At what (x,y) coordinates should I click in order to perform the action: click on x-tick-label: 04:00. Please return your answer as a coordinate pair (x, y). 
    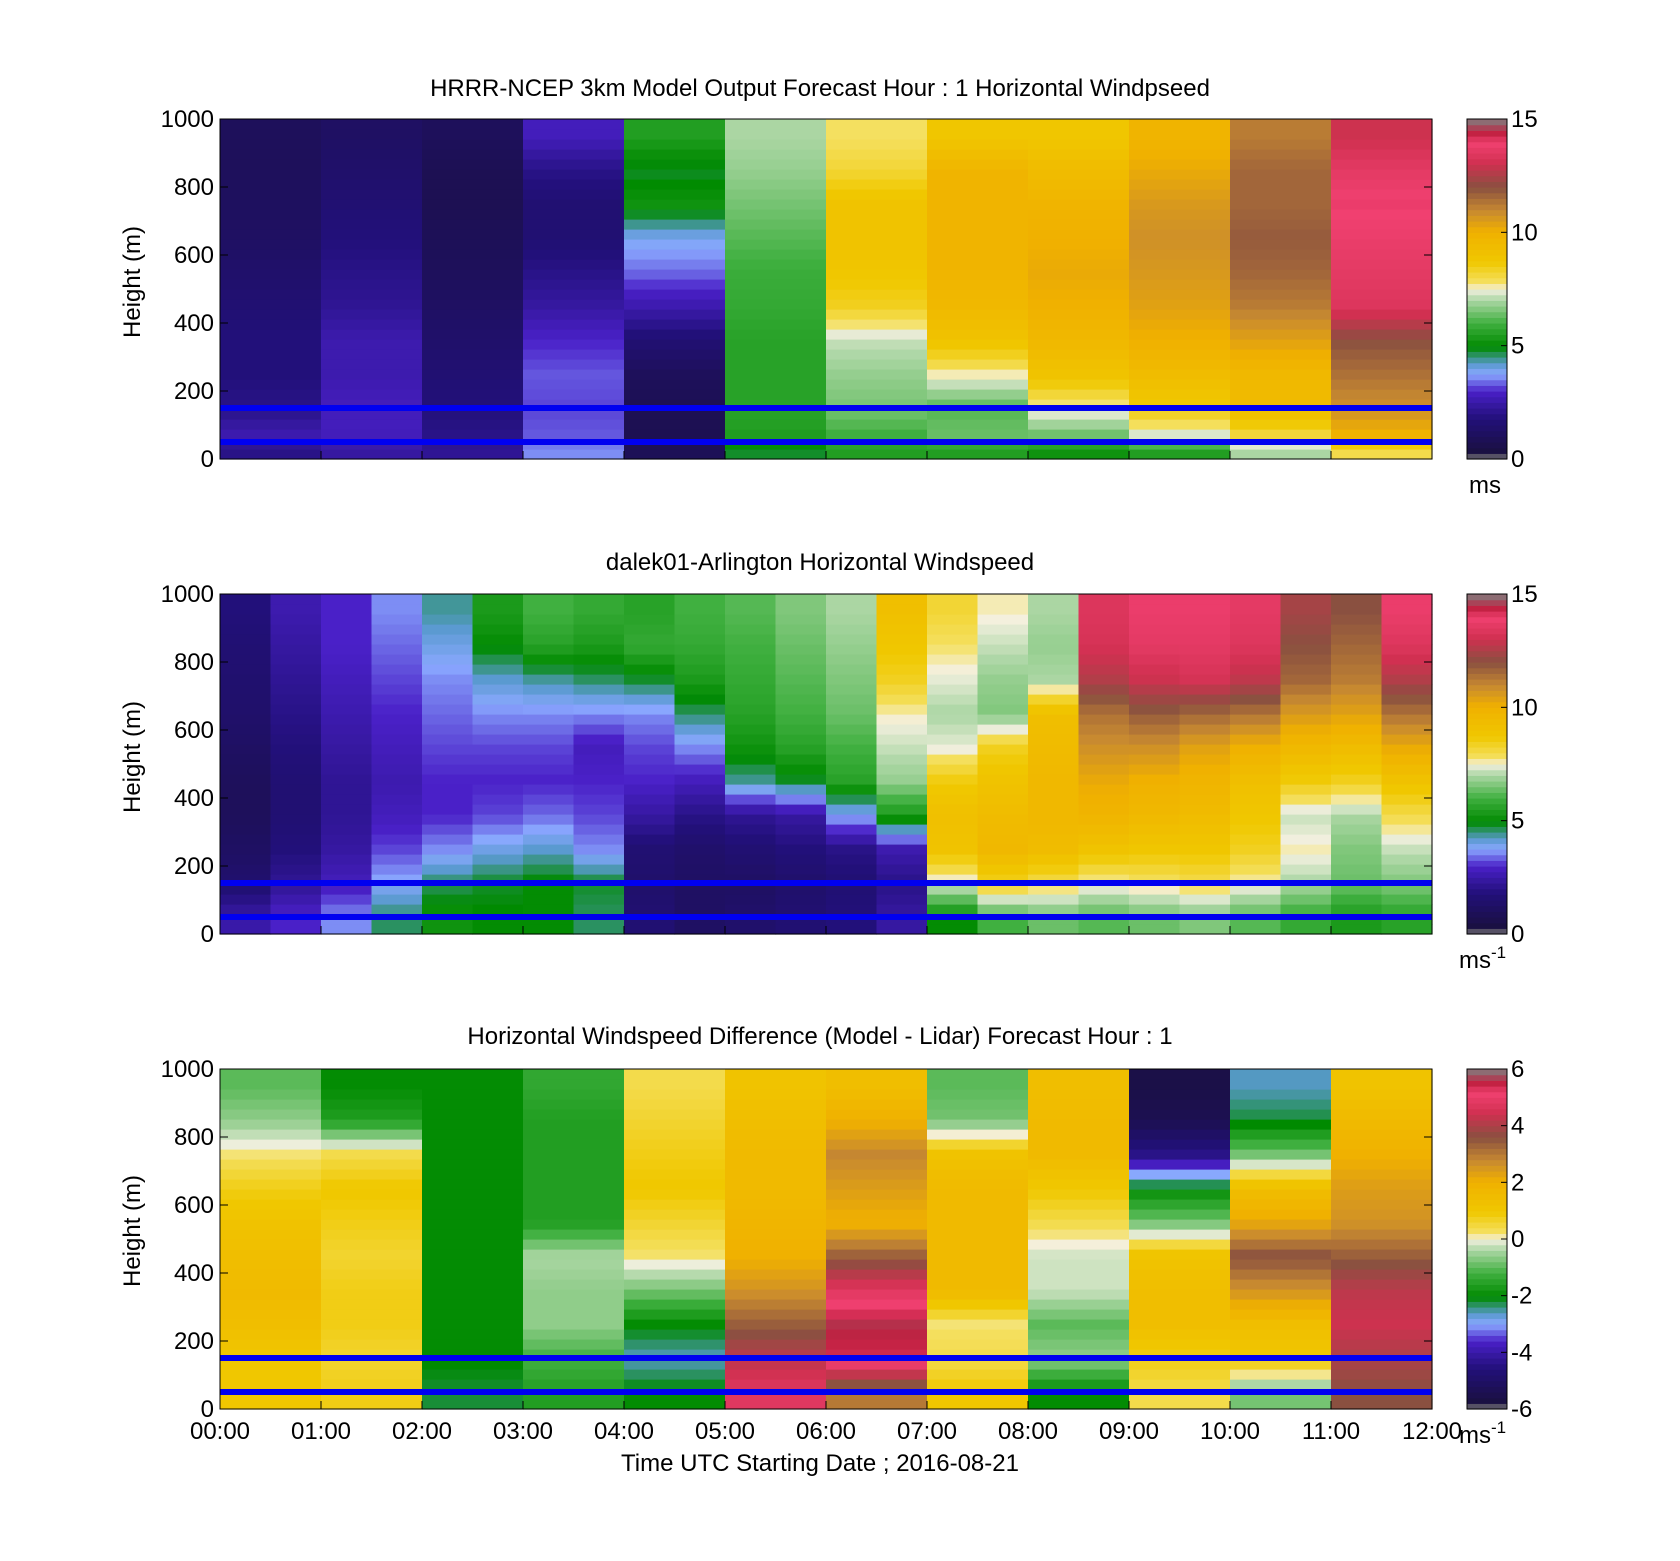
    Looking at the image, I should click on (624, 1431).